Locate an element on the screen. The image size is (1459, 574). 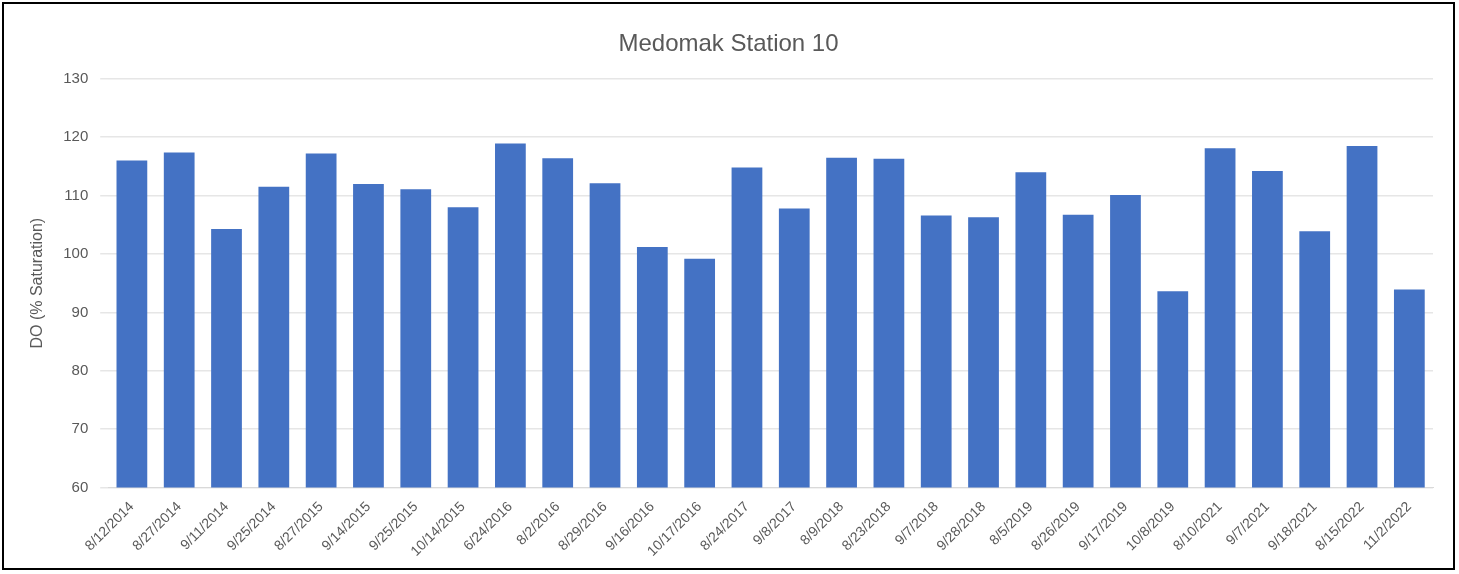
y-tick-label: 60 is located at coordinates (80, 486).